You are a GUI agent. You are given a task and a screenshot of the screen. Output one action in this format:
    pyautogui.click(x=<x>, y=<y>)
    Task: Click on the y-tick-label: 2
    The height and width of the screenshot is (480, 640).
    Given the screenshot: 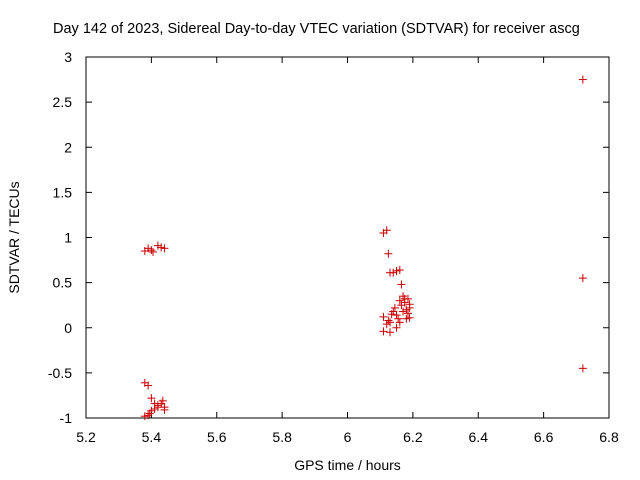 What is the action you would take?
    pyautogui.click(x=68, y=147)
    